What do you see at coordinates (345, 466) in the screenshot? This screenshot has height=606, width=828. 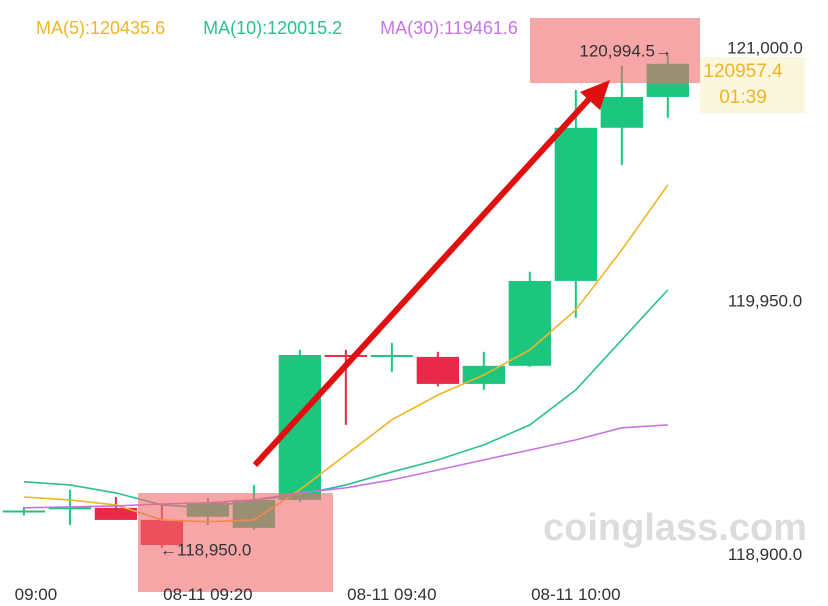 I see `ma-line` at bounding box center [345, 466].